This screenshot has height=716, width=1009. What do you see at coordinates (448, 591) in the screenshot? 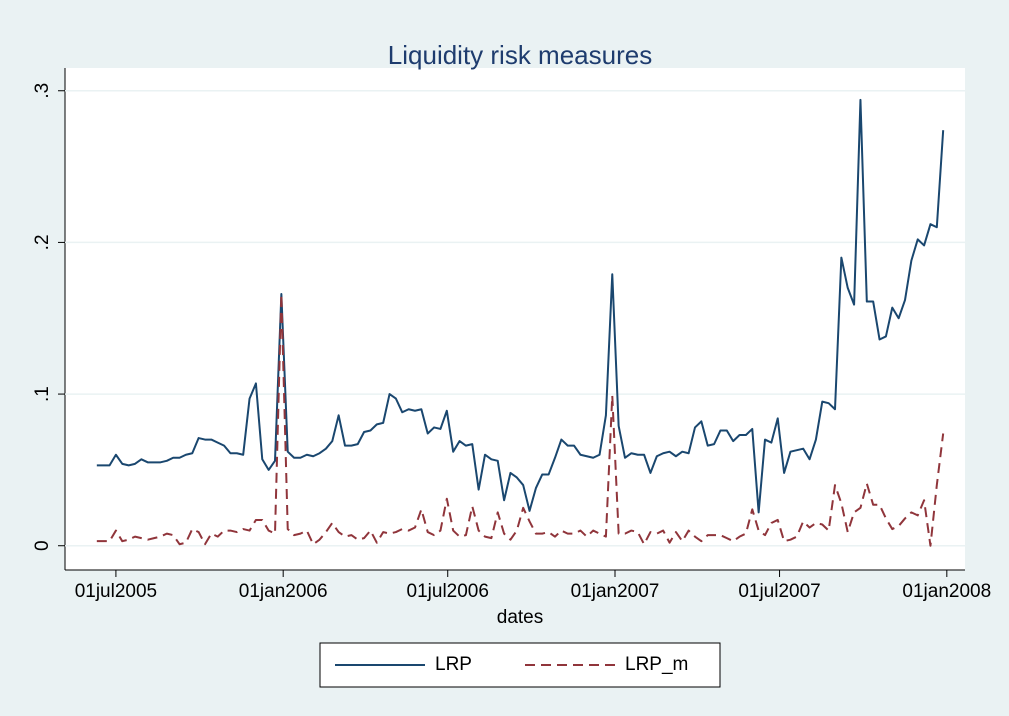
I see `x-tick-label: 01jul2006` at bounding box center [448, 591].